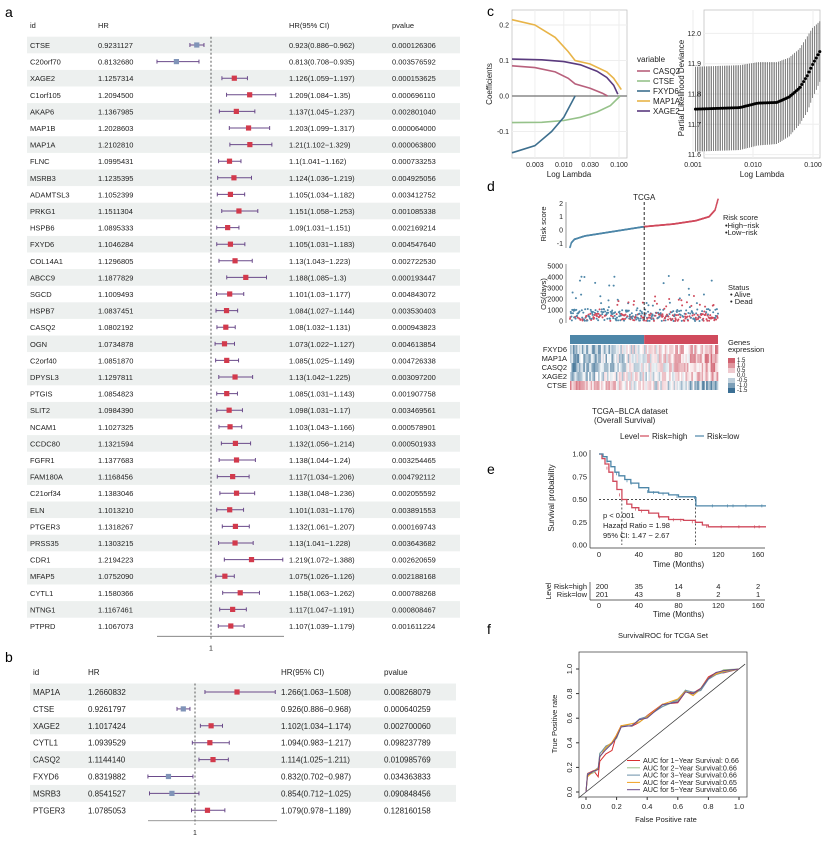 Image resolution: width=825 pixels, height=842 pixels. Describe the element at coordinates (46, 261) in the screenshot. I see `gene-id: COL14A1` at that location.